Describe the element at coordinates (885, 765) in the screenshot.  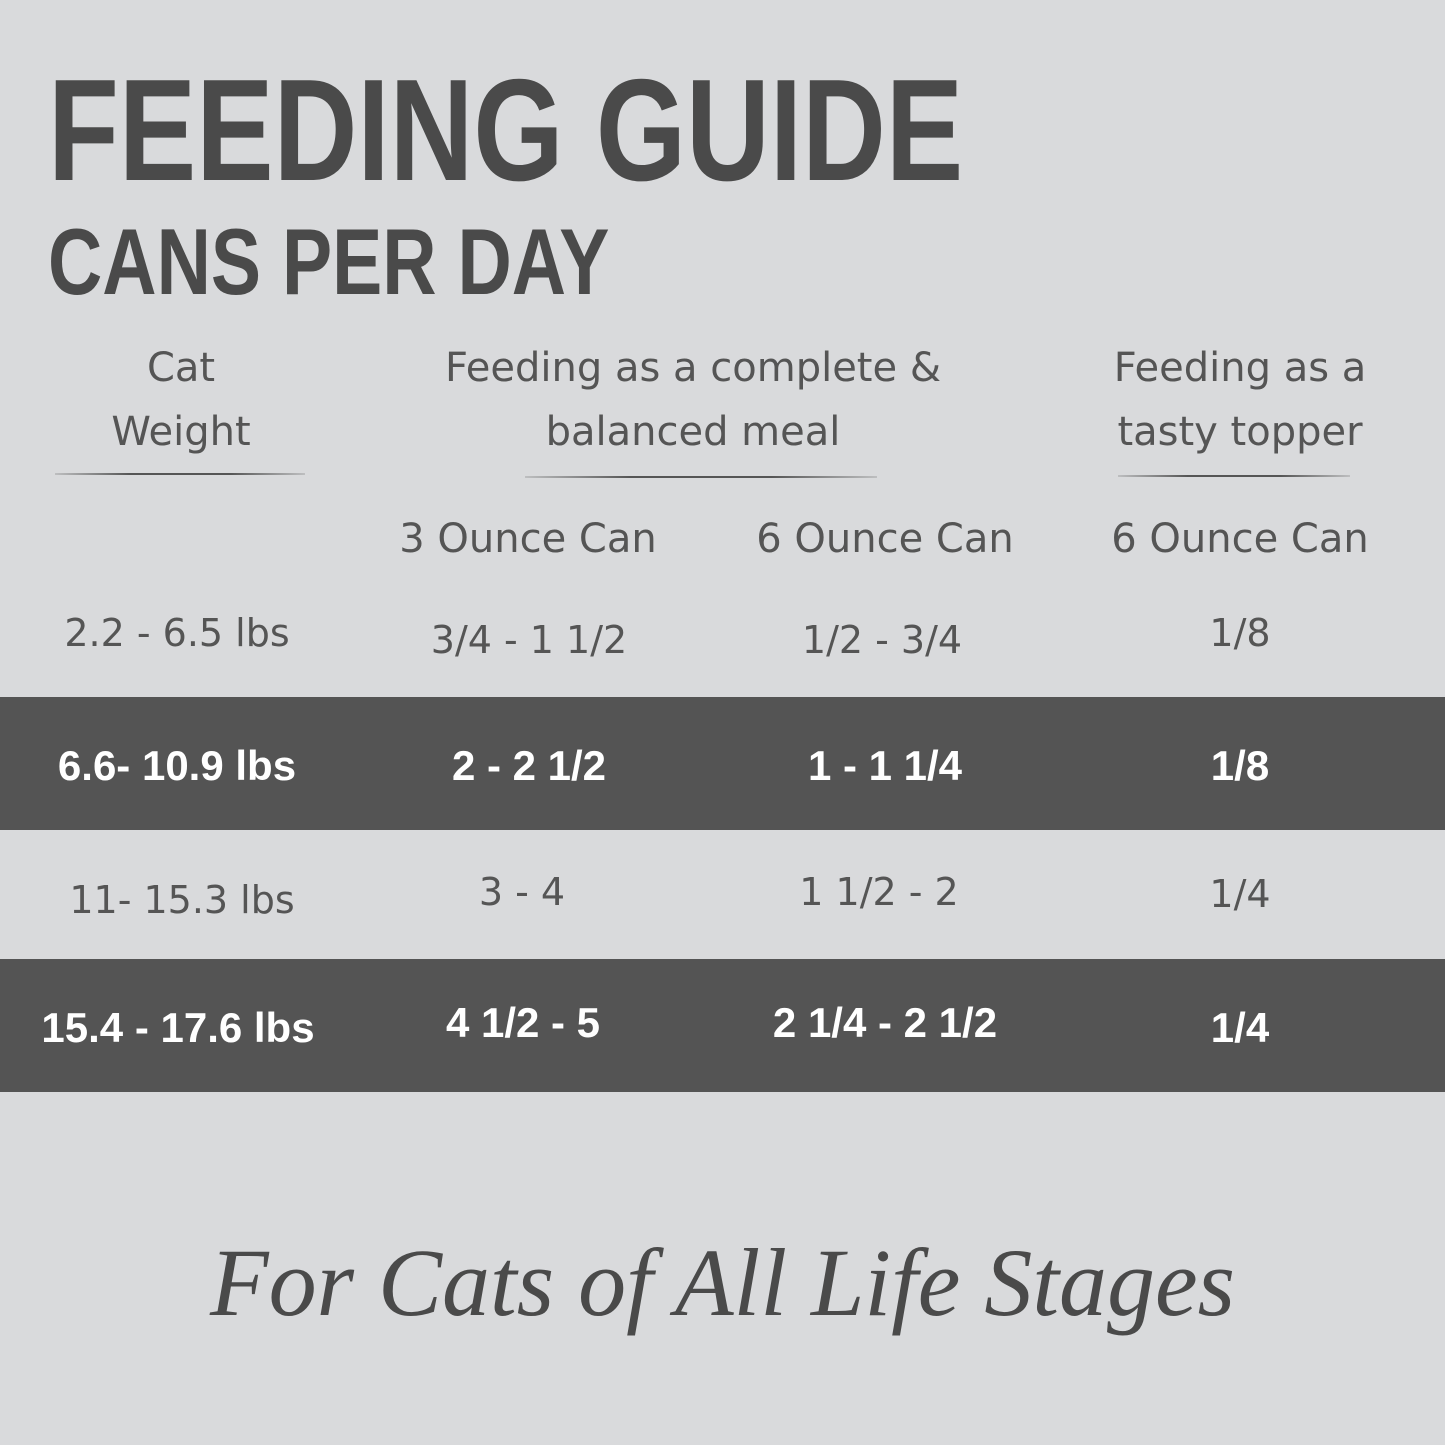
I see `cell-6oz: 1 - 1 1/4` at that location.